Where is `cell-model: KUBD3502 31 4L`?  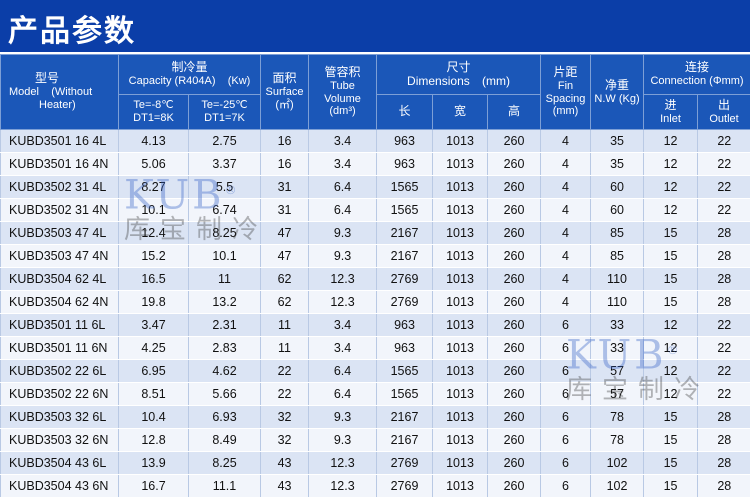
cell-model: KUBD3502 31 4L is located at coordinates (59, 187).